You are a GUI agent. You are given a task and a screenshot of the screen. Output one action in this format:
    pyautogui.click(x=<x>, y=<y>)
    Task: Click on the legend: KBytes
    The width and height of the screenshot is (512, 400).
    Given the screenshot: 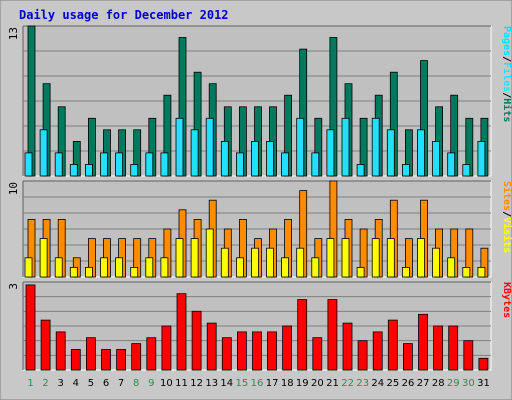 What is the action you would take?
    pyautogui.click(x=506, y=300)
    